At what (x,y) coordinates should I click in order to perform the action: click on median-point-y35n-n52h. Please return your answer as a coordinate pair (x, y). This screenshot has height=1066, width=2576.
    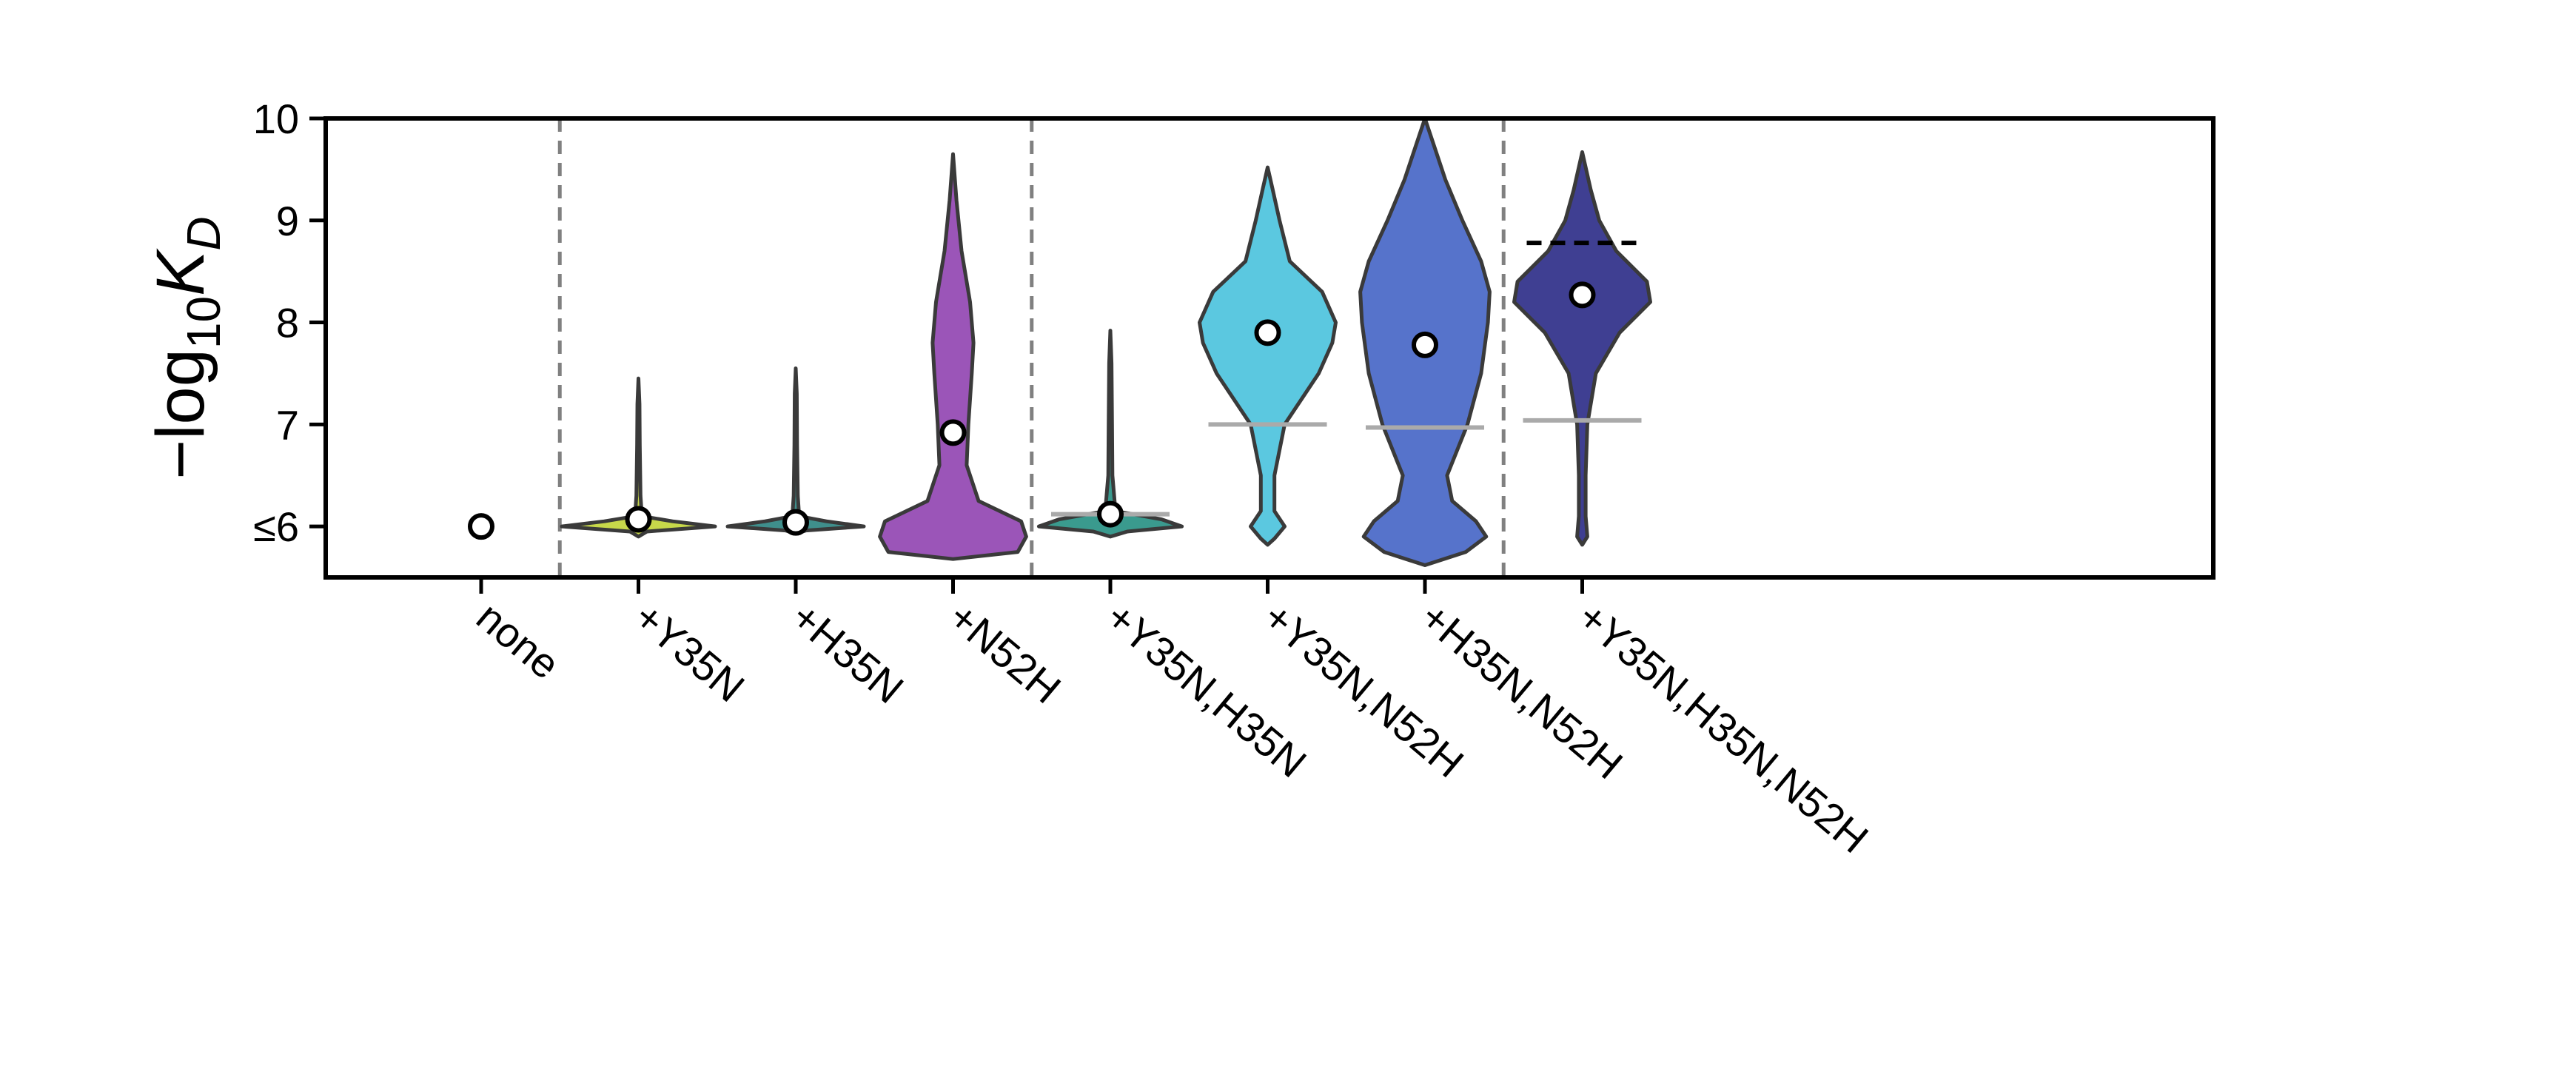
    Looking at the image, I should click on (1267, 332).